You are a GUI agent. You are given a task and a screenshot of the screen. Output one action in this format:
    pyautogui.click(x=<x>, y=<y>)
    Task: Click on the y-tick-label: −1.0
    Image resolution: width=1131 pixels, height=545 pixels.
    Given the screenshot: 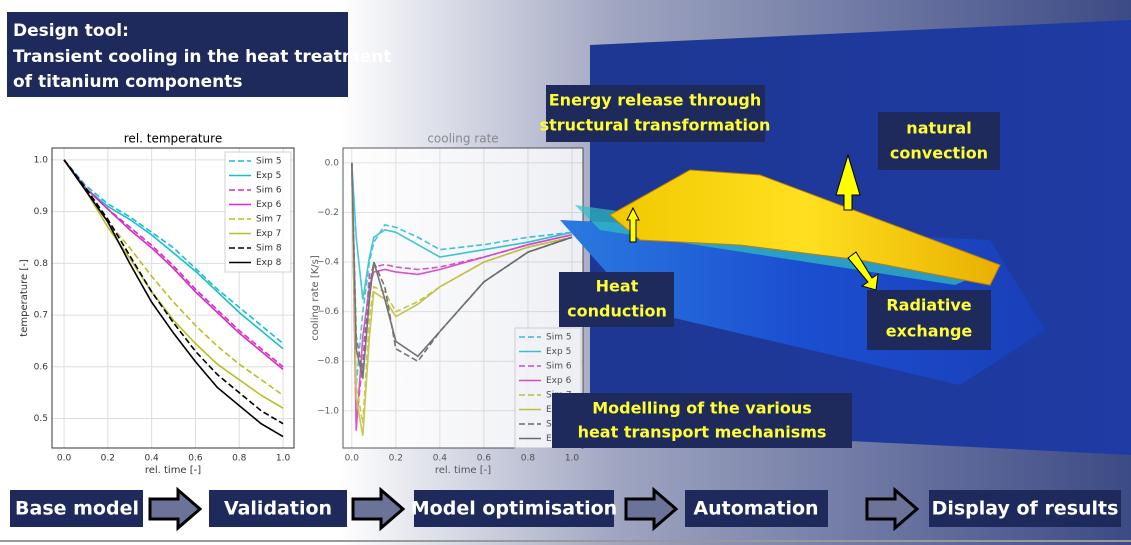 What is the action you would take?
    pyautogui.click(x=328, y=411)
    